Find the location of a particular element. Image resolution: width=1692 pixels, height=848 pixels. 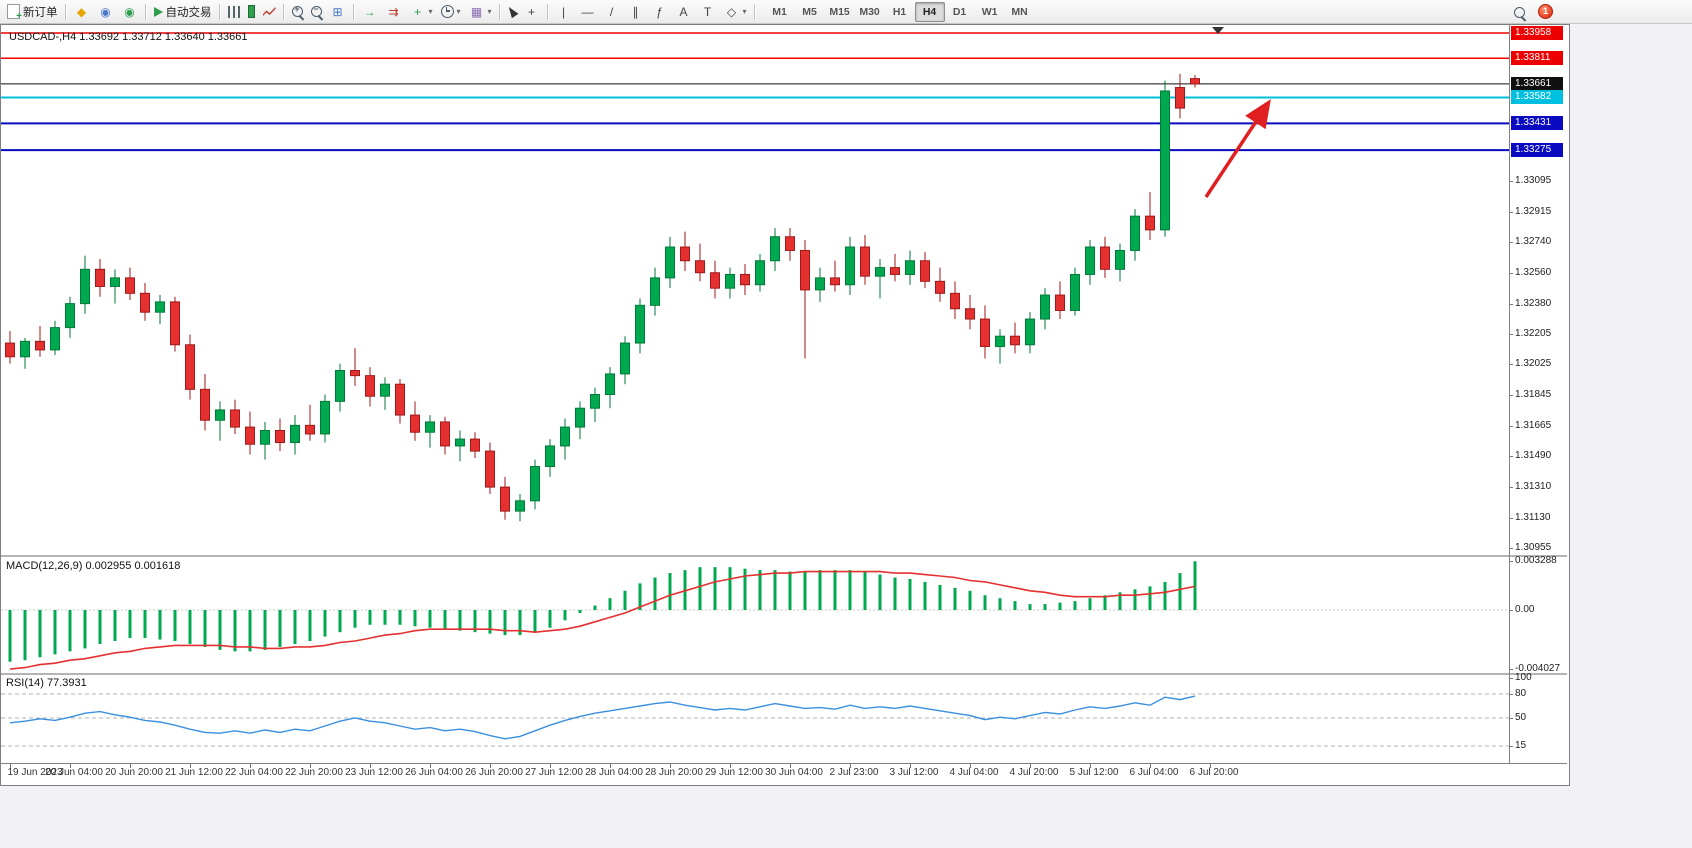

time-axis-label: 20 Jun 04:00 is located at coordinates (74, 772).